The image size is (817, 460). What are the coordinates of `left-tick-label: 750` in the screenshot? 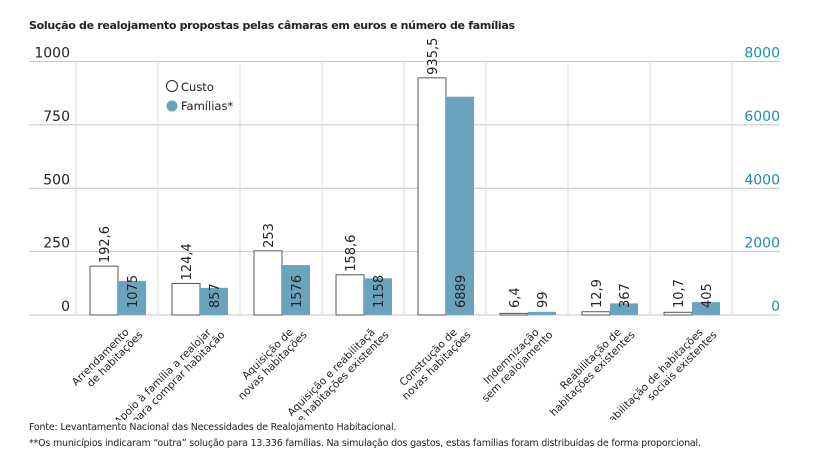 It's located at (56, 117).